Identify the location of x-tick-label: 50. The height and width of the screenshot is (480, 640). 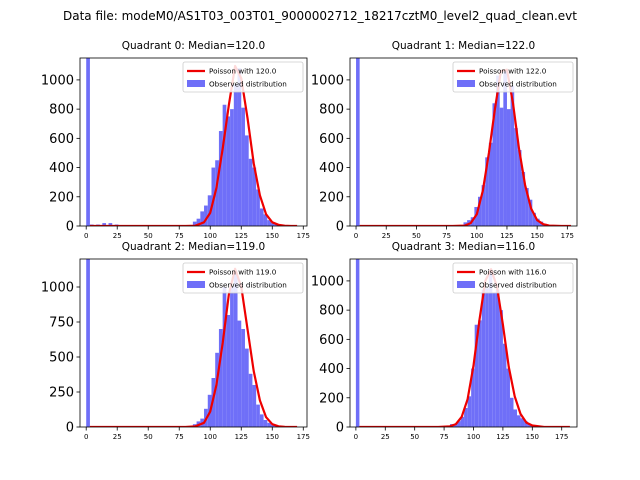
(416, 236).